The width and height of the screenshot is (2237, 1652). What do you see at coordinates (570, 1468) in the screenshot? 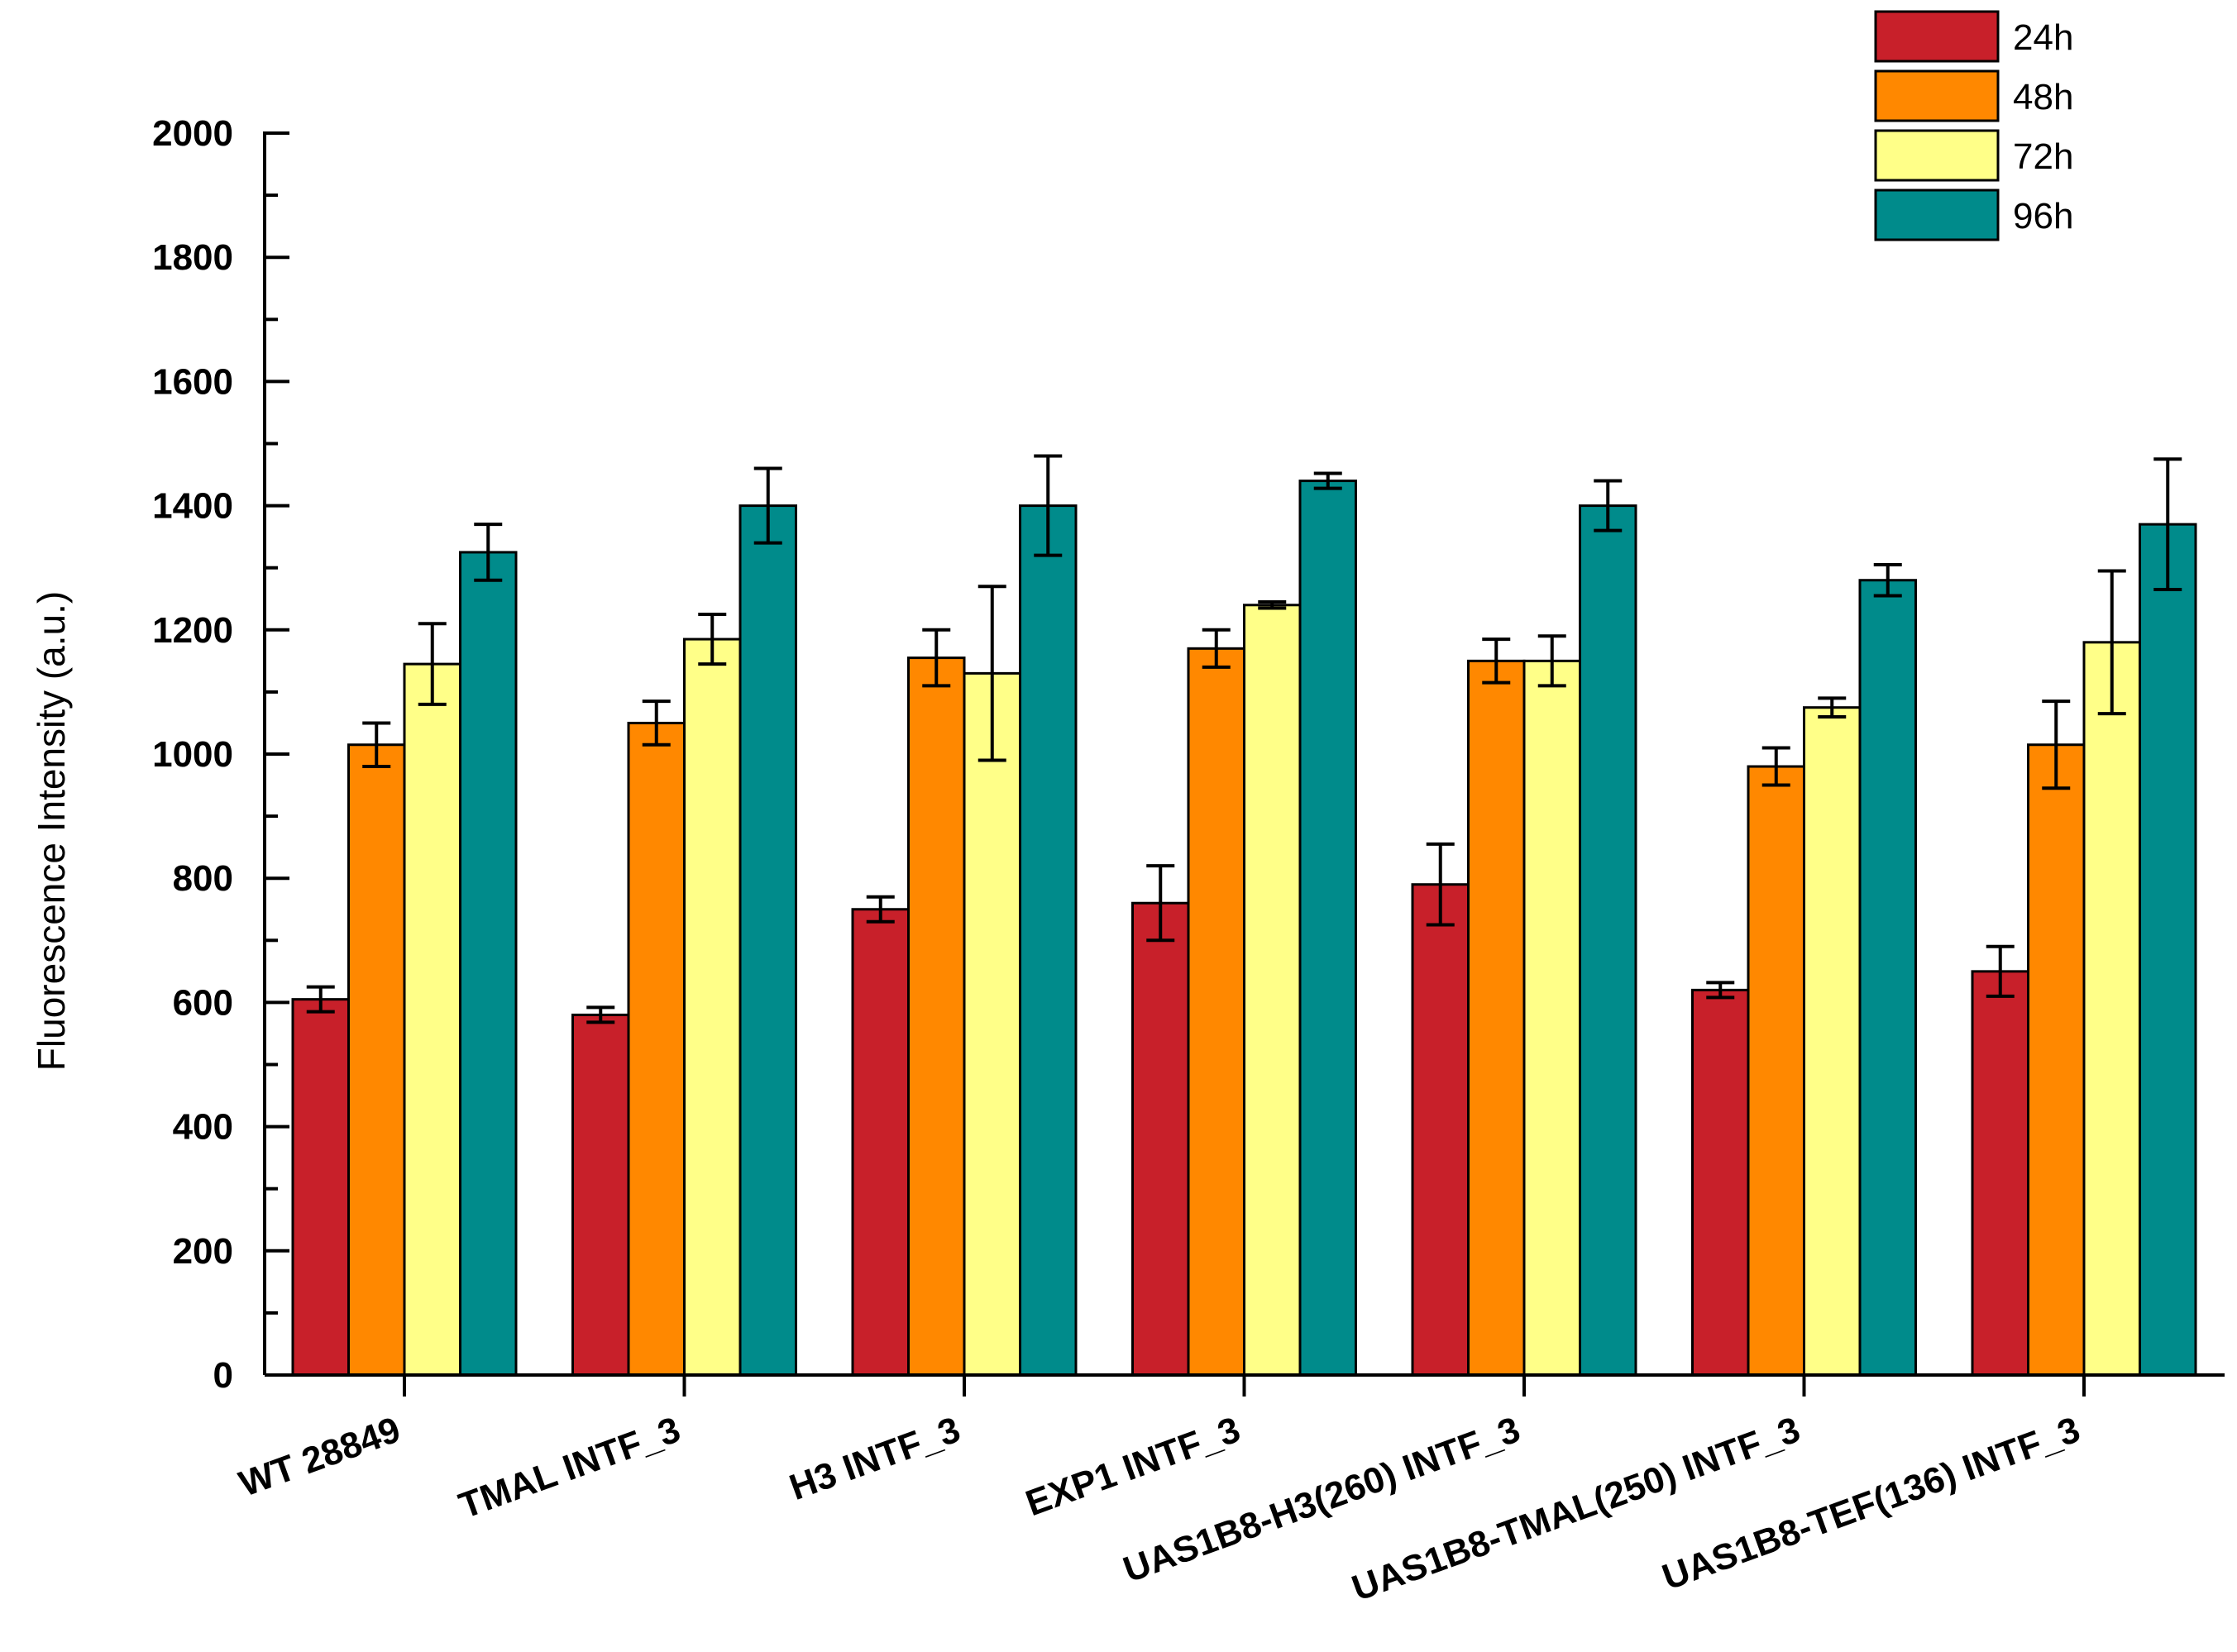
I see `x-tick-label: TMAL INTF_3` at bounding box center [570, 1468].